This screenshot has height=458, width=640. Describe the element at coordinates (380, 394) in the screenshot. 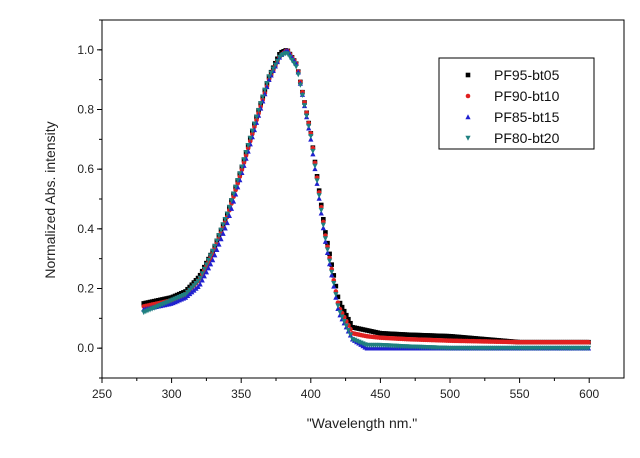

I see `x-tick-label: 450` at that location.